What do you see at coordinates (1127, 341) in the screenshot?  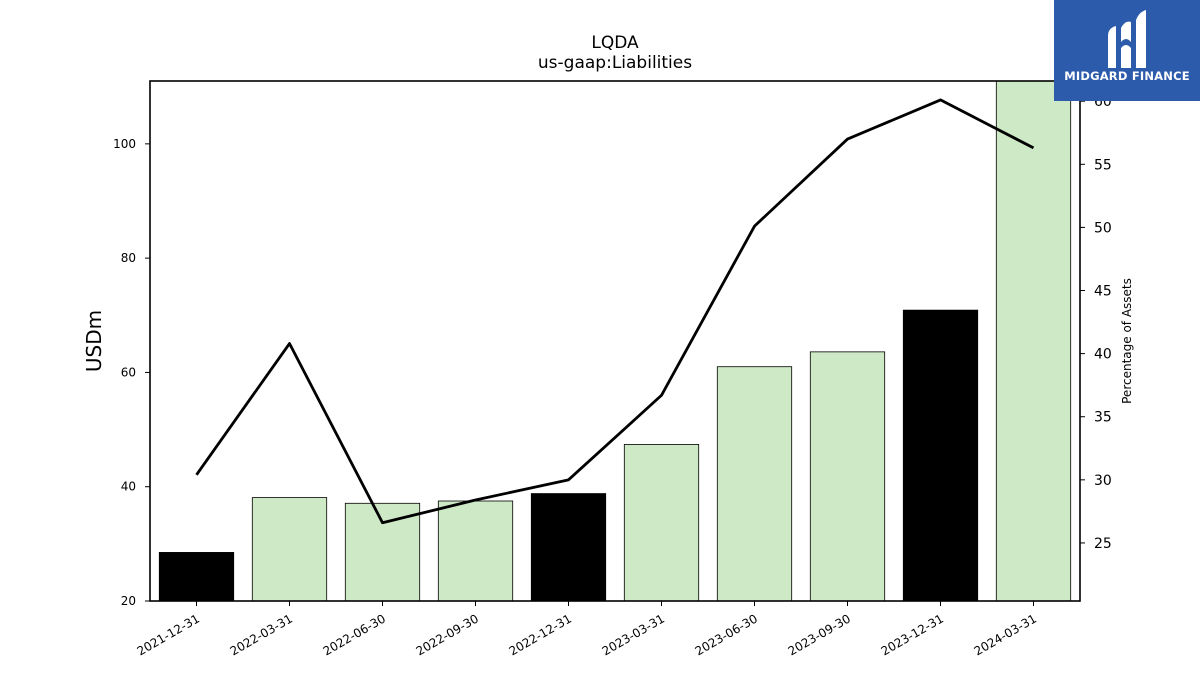 I see `y2-axis-label: Percentage of Assets` at bounding box center [1127, 341].